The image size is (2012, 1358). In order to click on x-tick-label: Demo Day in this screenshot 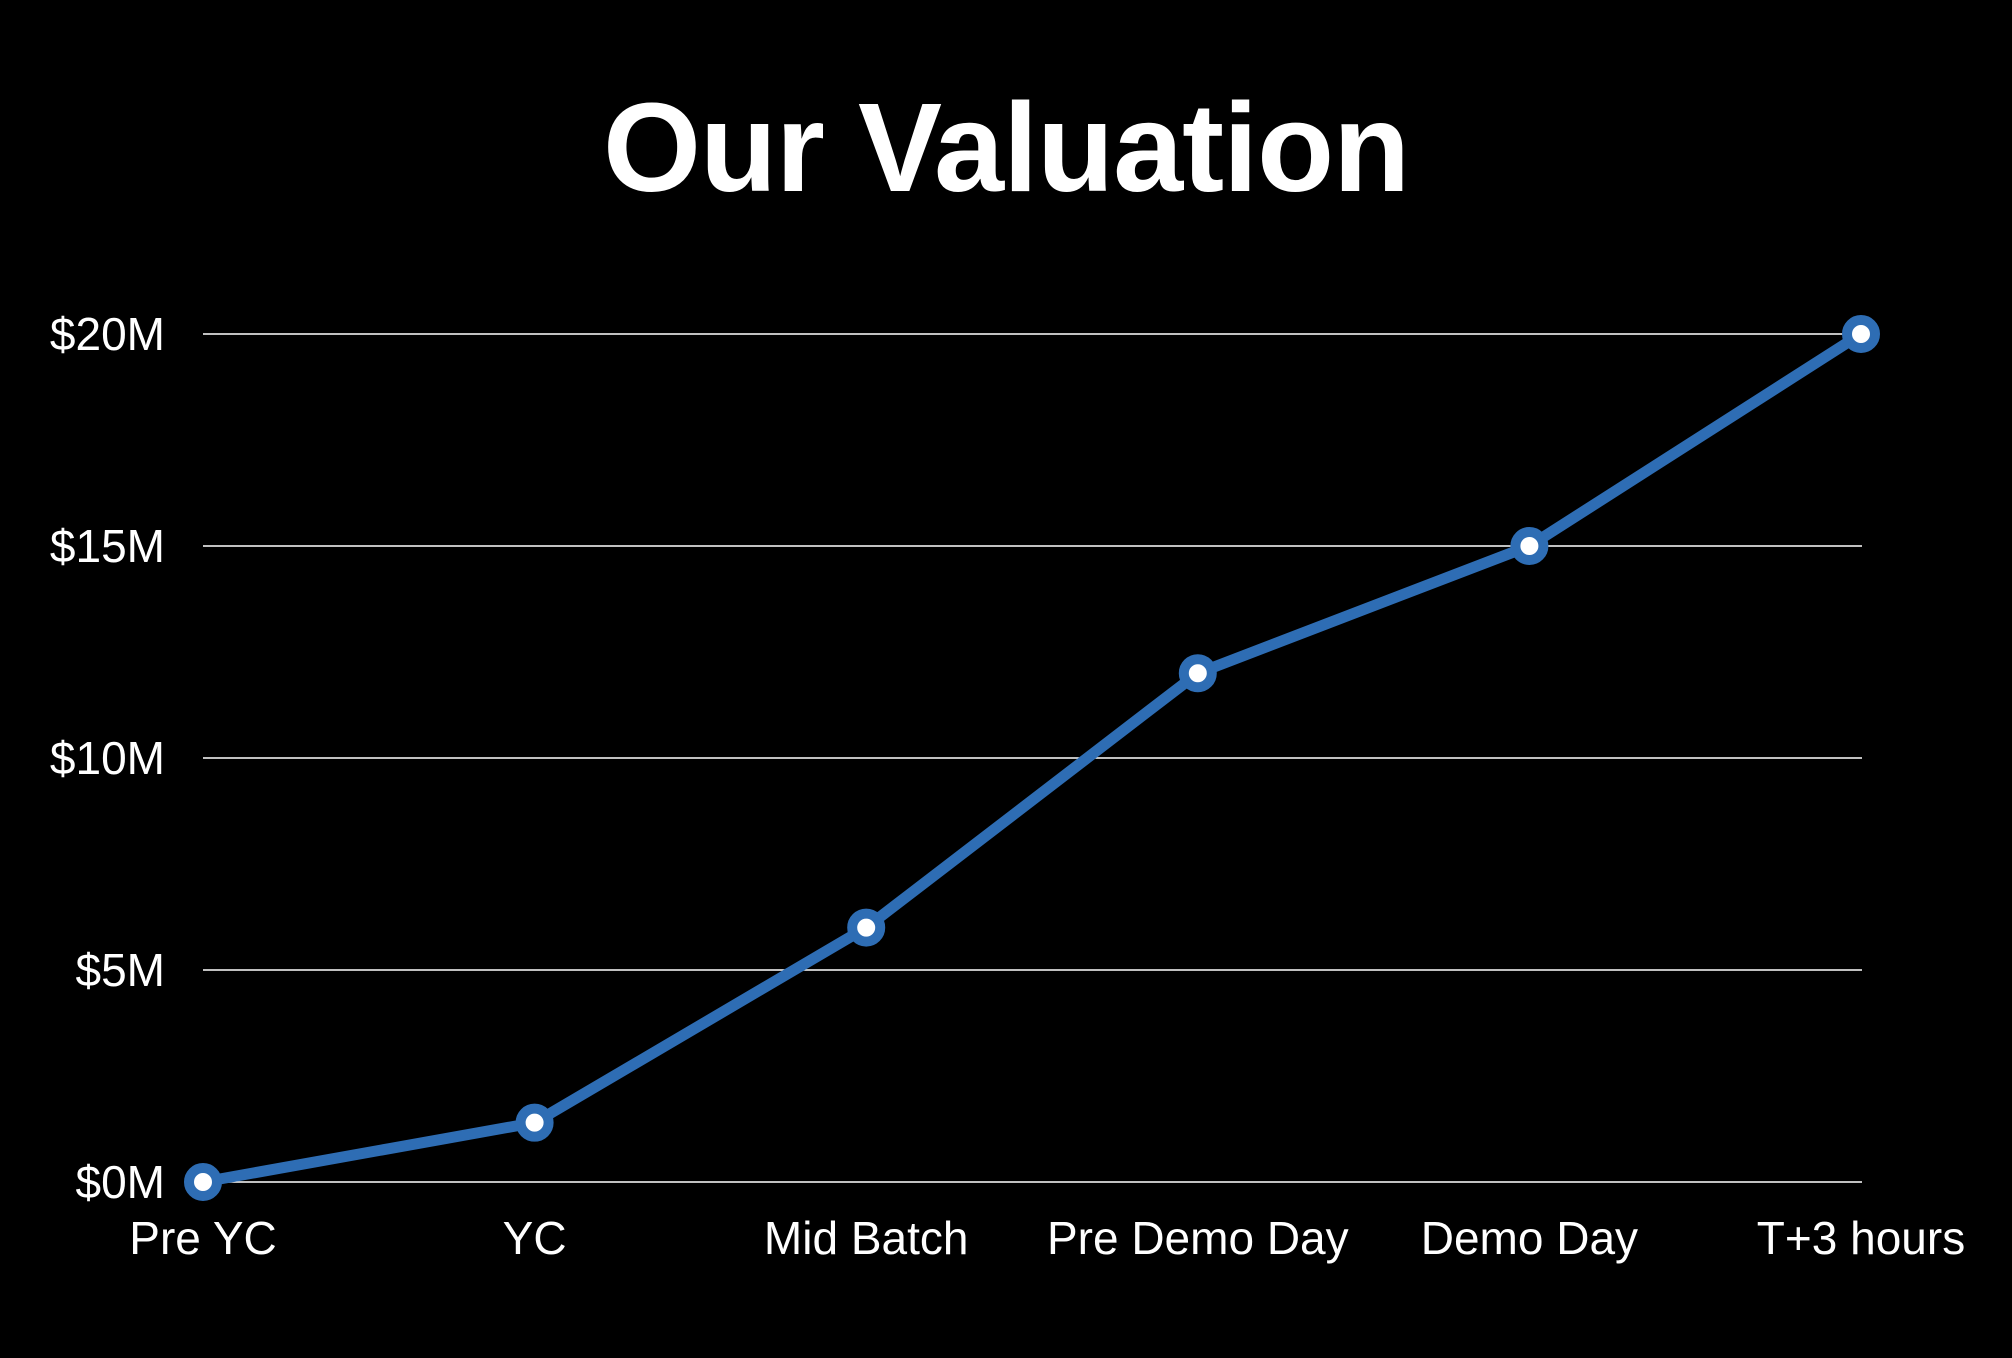, I will do `click(1529, 1238)`.